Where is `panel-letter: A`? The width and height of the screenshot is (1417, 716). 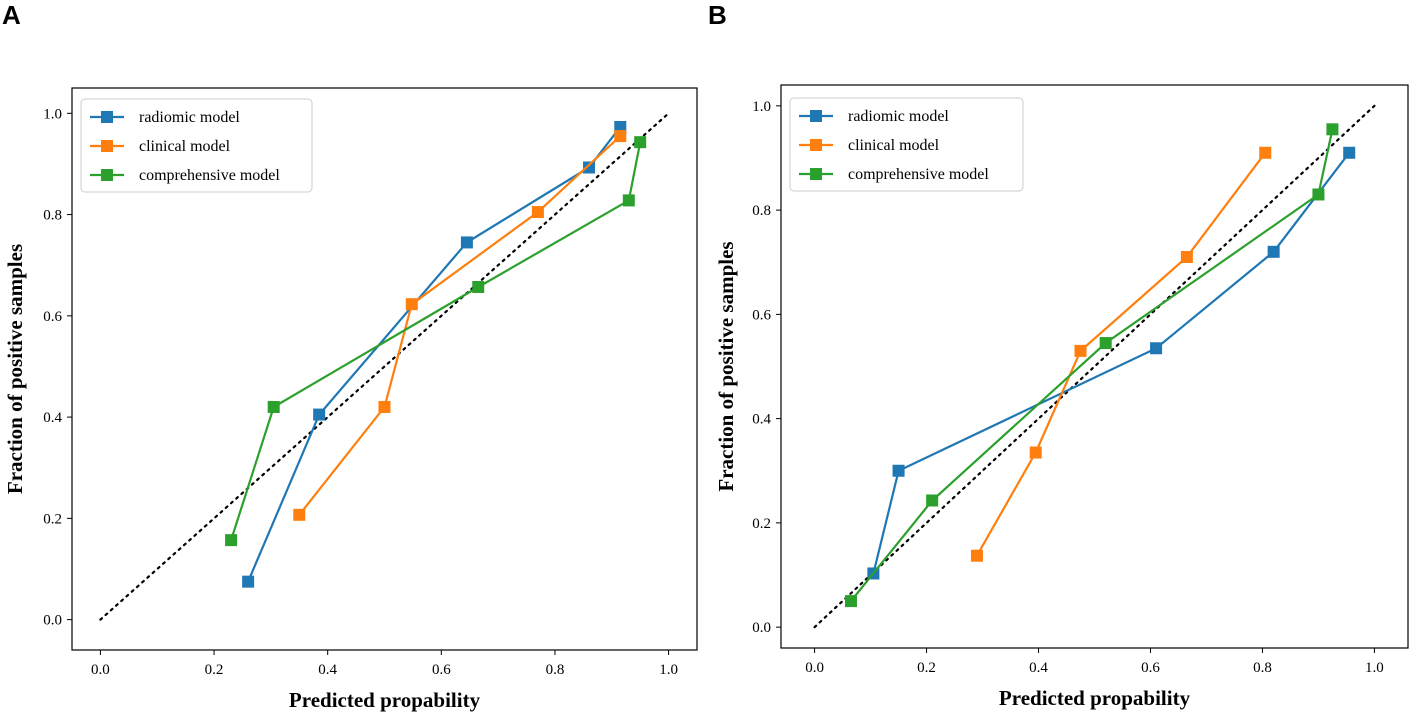 panel-letter: A is located at coordinates (11, 15).